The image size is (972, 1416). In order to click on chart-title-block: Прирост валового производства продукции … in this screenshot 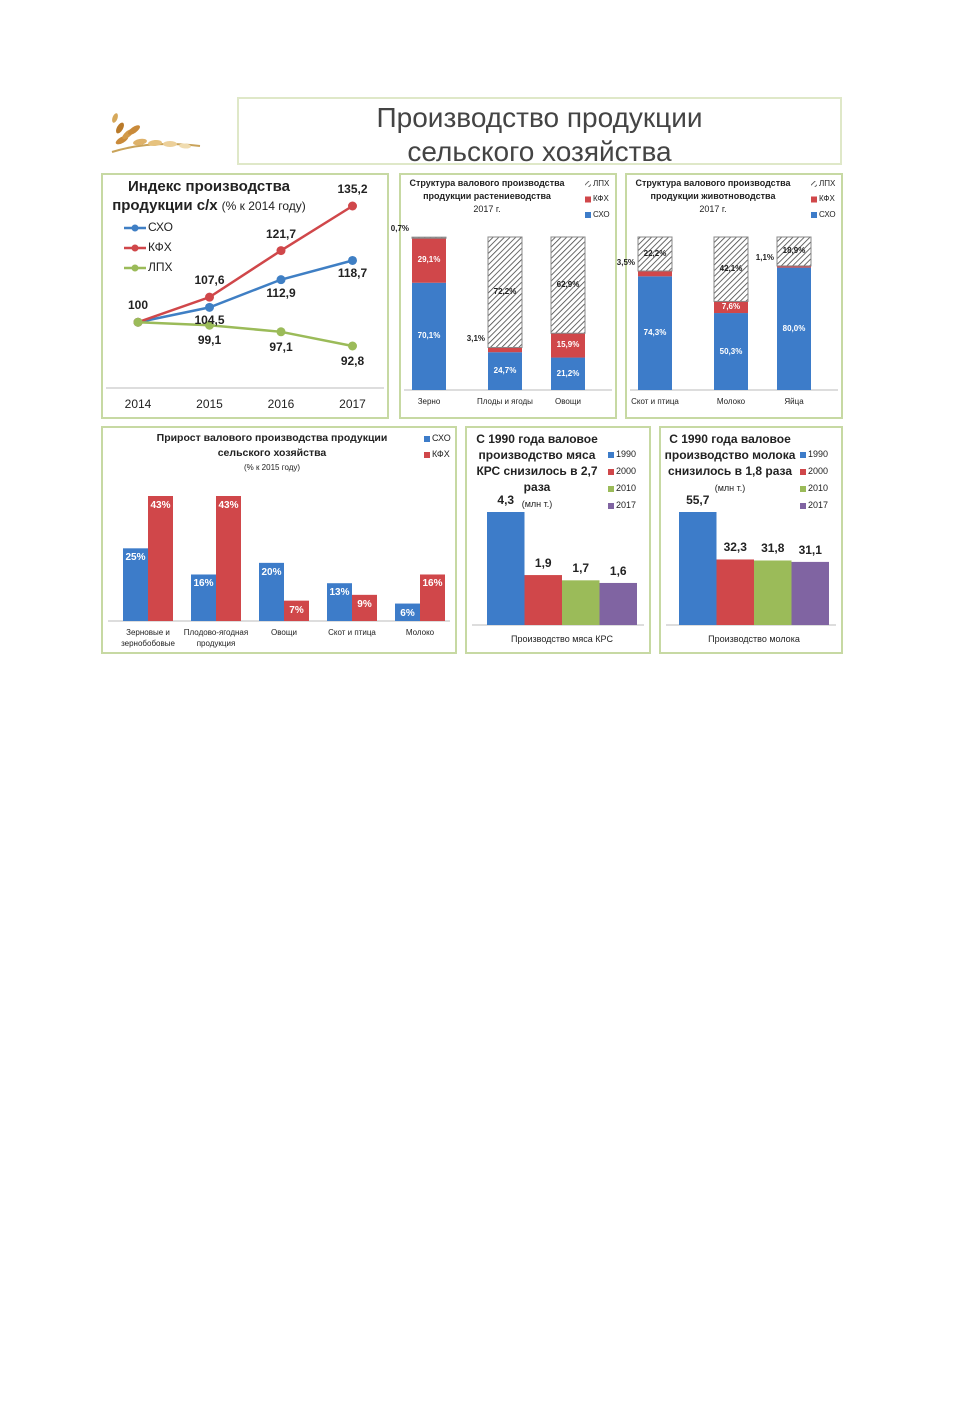, I will do `click(272, 453)`.